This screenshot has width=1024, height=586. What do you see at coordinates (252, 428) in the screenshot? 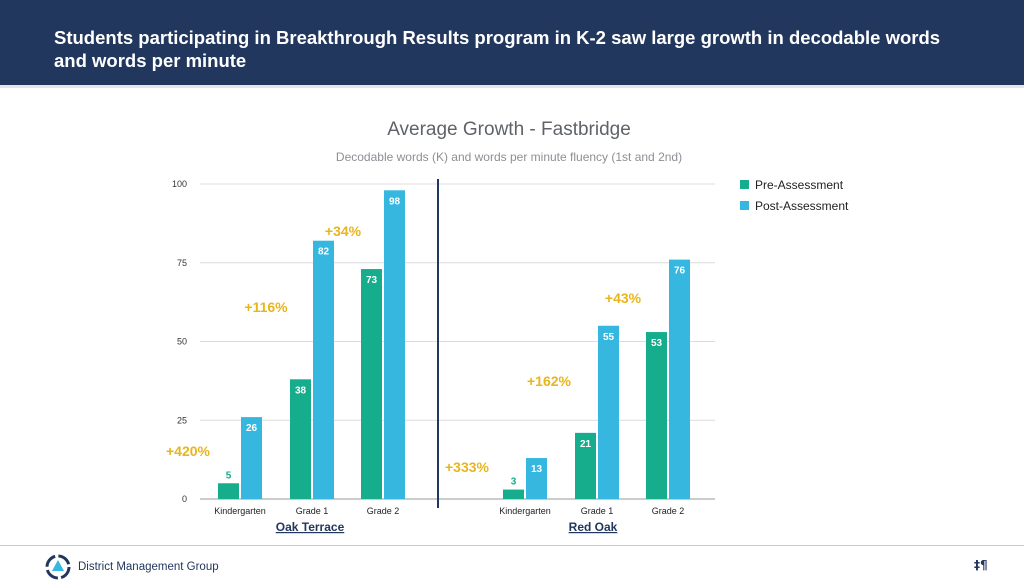
I see `data-label-post: 26` at bounding box center [252, 428].